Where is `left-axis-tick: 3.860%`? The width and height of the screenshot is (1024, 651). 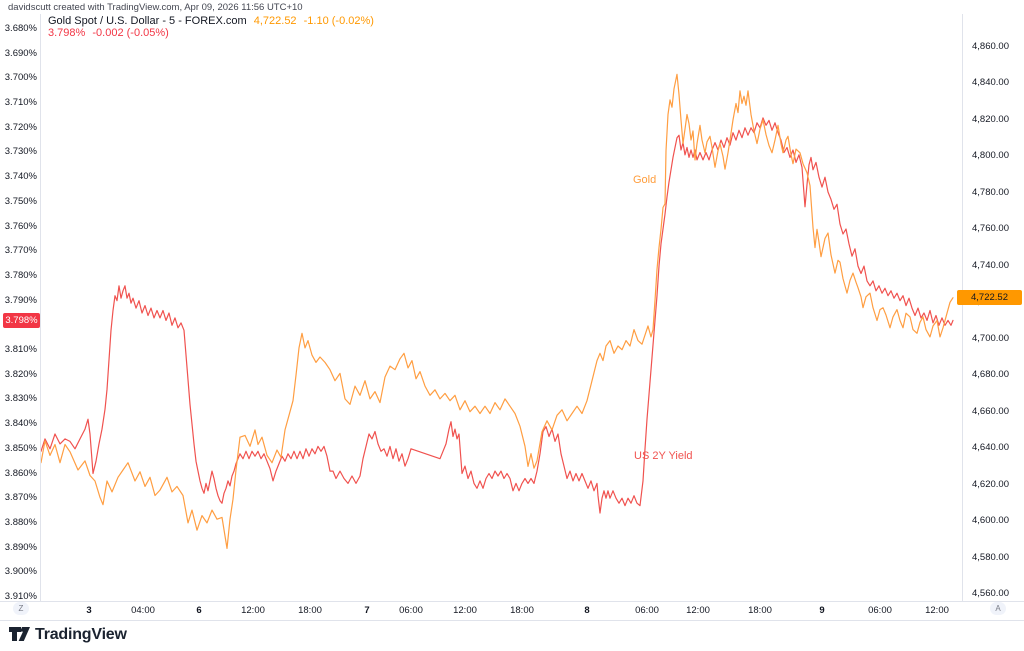 left-axis-tick: 3.860% is located at coordinates (20, 473).